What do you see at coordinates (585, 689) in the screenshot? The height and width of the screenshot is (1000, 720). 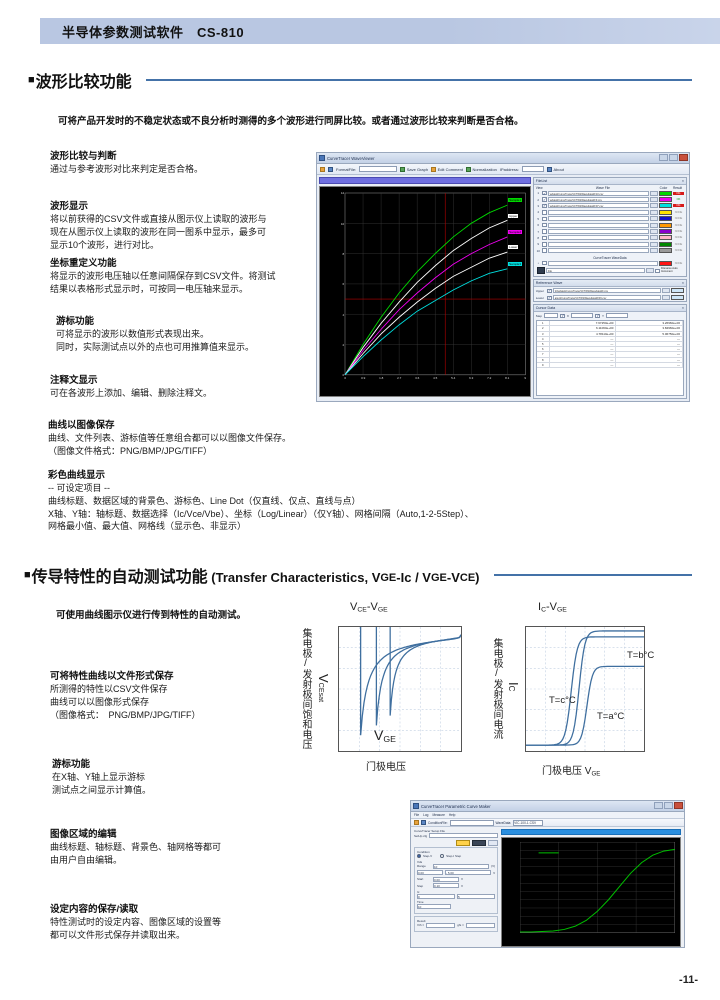 I see `graph-right-plot` at bounding box center [585, 689].